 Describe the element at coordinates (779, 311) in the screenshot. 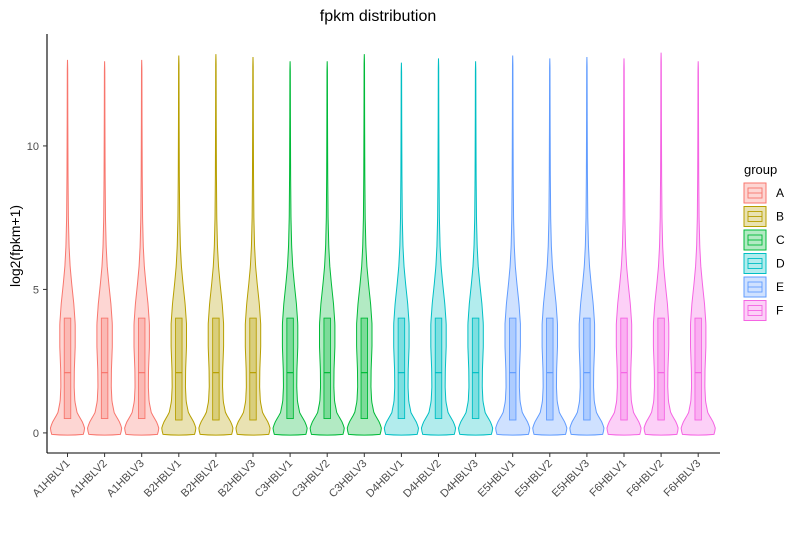

I see `legend-label: F` at that location.